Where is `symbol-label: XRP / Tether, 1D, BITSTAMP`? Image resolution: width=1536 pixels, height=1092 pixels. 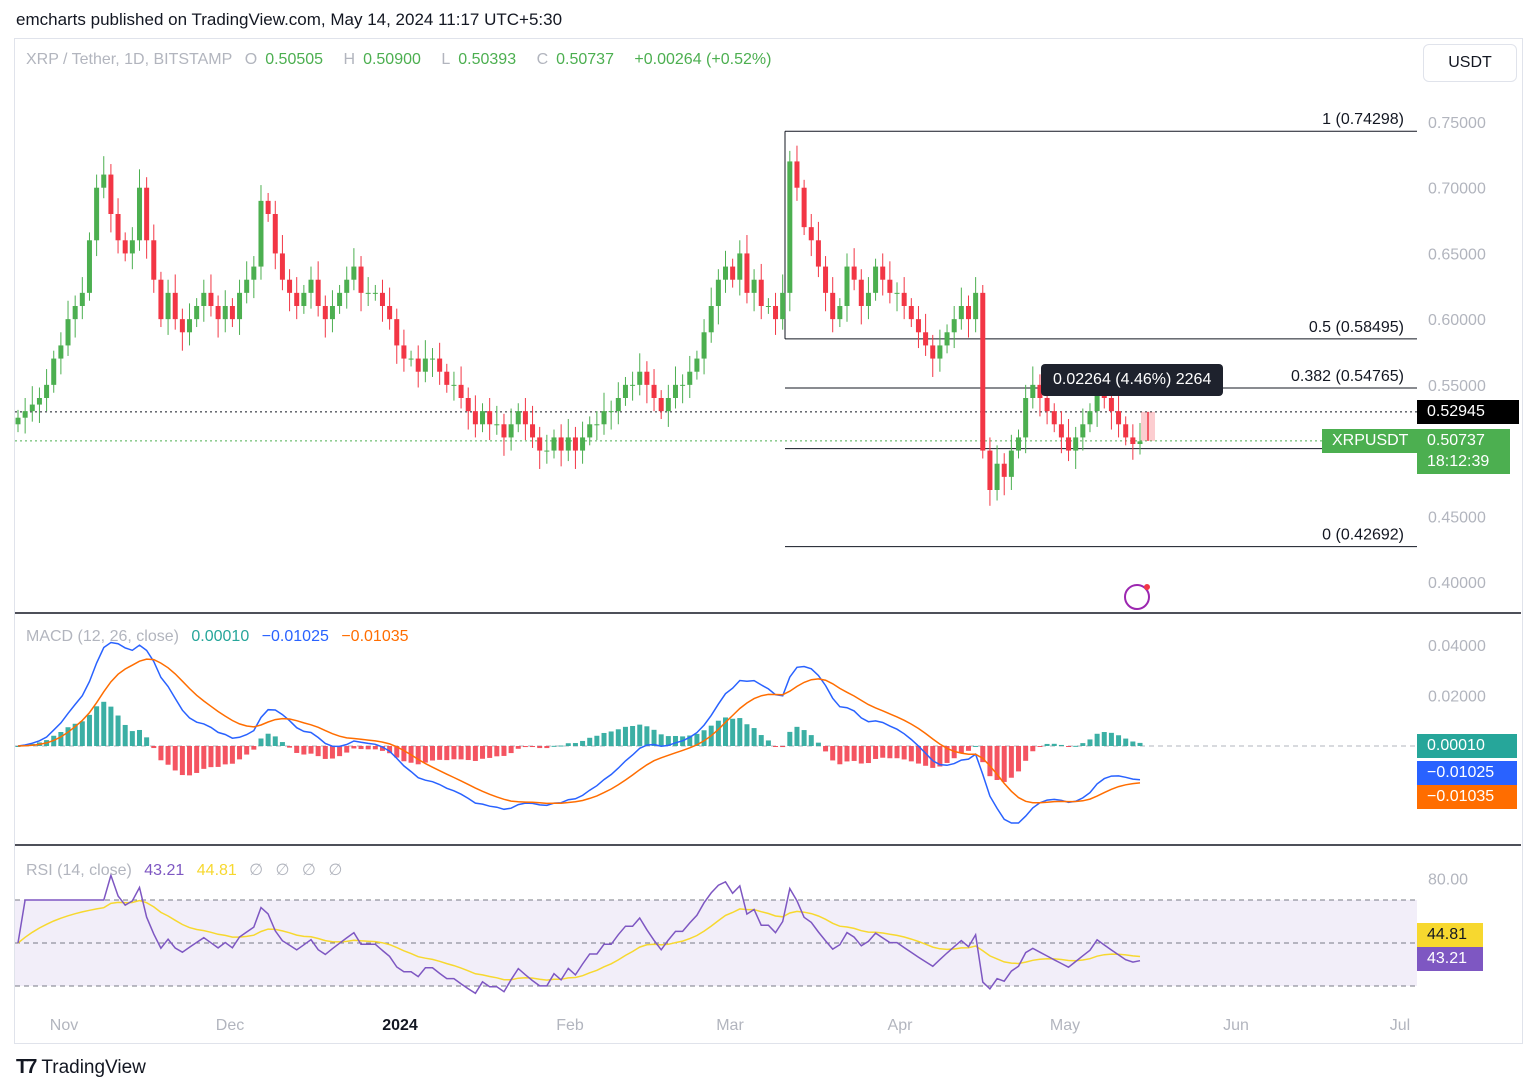 symbol-label: XRP / Tether, 1D, BITSTAMP is located at coordinates (129, 59).